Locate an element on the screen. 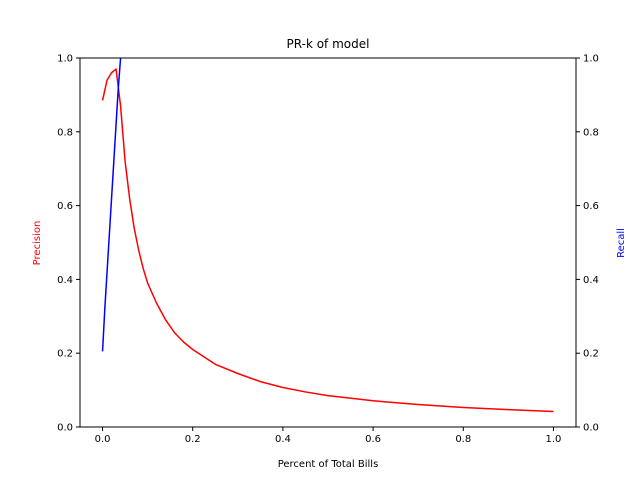 Image resolution: width=640 pixels, height=480 pixels. y-tick-label: 0.4 is located at coordinates (65, 280).